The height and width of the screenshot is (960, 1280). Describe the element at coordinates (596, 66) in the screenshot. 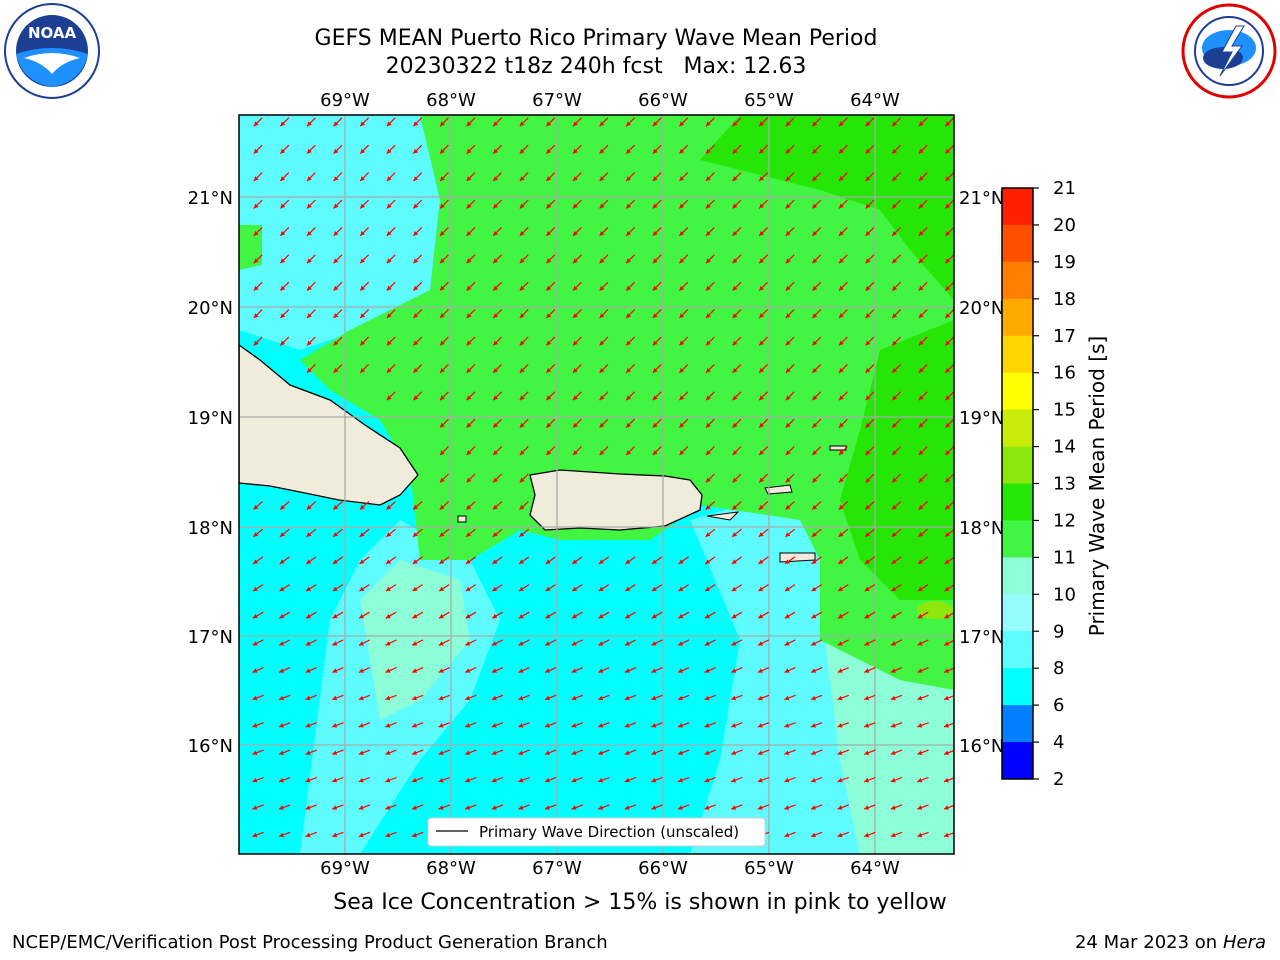

I see `chart-subtitle: 20230322 t18z 240h fcst Max: 12.63` at that location.